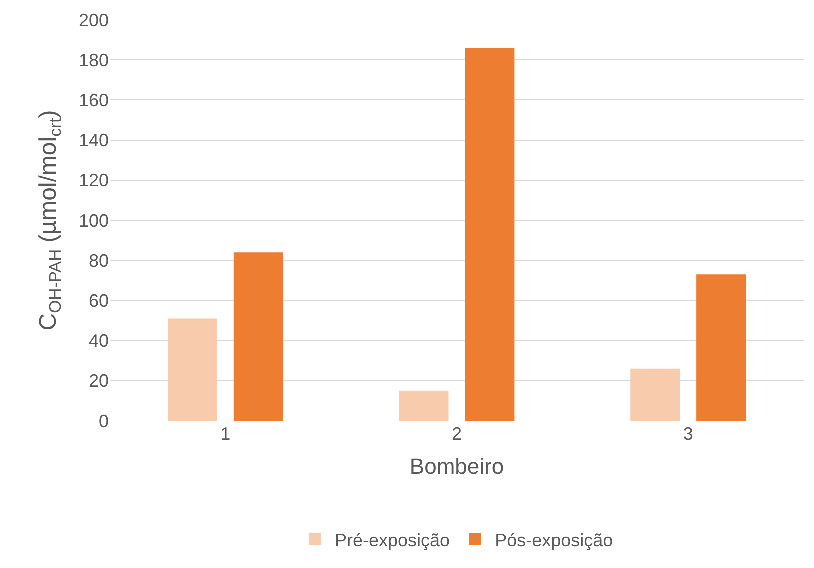  Describe the element at coordinates (93, 180) in the screenshot. I see `y-tick-label: 120` at that location.